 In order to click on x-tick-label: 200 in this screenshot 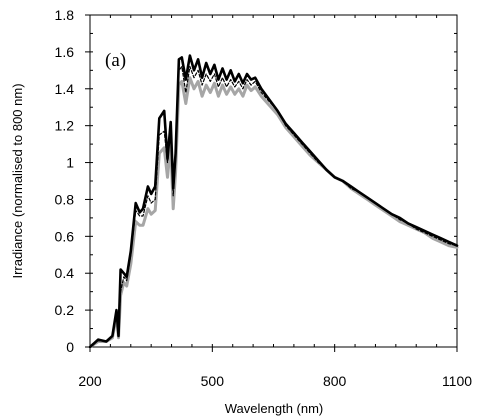, I will do `click(90, 381)`.